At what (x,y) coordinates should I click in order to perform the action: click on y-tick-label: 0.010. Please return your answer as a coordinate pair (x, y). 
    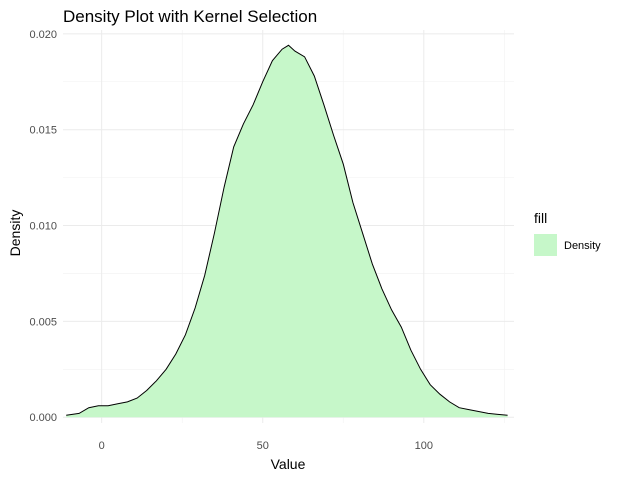
    Looking at the image, I should click on (43, 227).